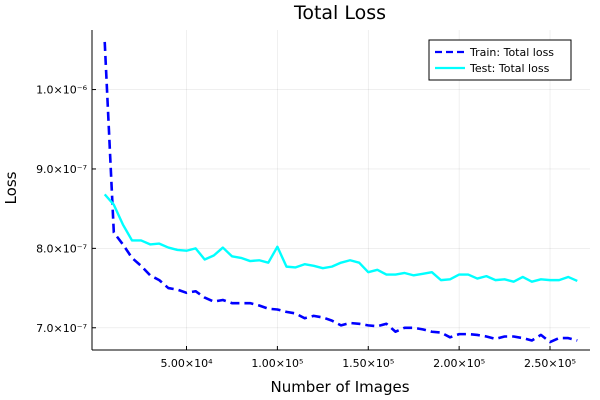 This screenshot has height=400, width=600. Describe the element at coordinates (62, 90) in the screenshot. I see `y-tick-label: 1.0×10⁻⁶` at that location.